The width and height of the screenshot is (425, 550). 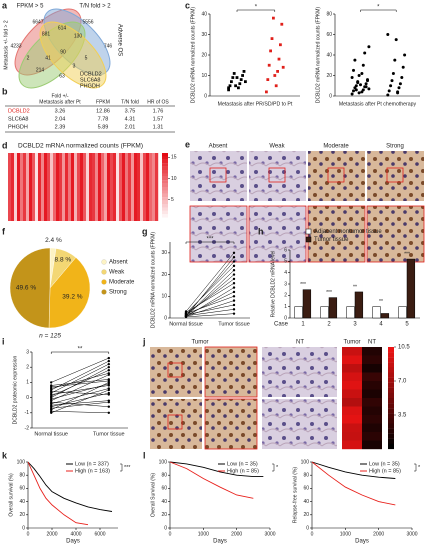 What do you see at coordinates (384, 464) in the screenshot?
I see `legend-label: Low (n = 35)` at bounding box center [384, 464].